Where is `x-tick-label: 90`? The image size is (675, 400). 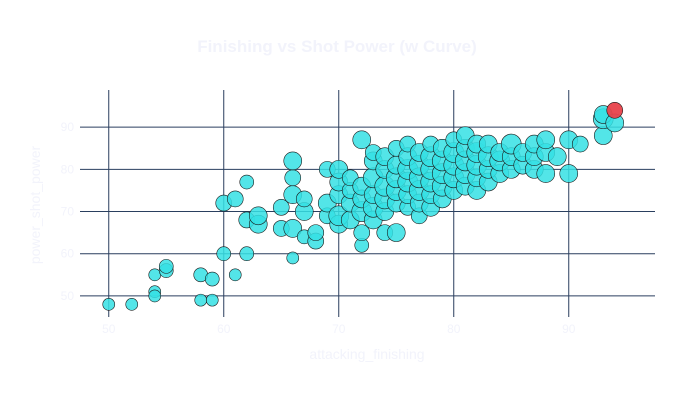
x-tick-label: 90 is located at coordinates (569, 329).